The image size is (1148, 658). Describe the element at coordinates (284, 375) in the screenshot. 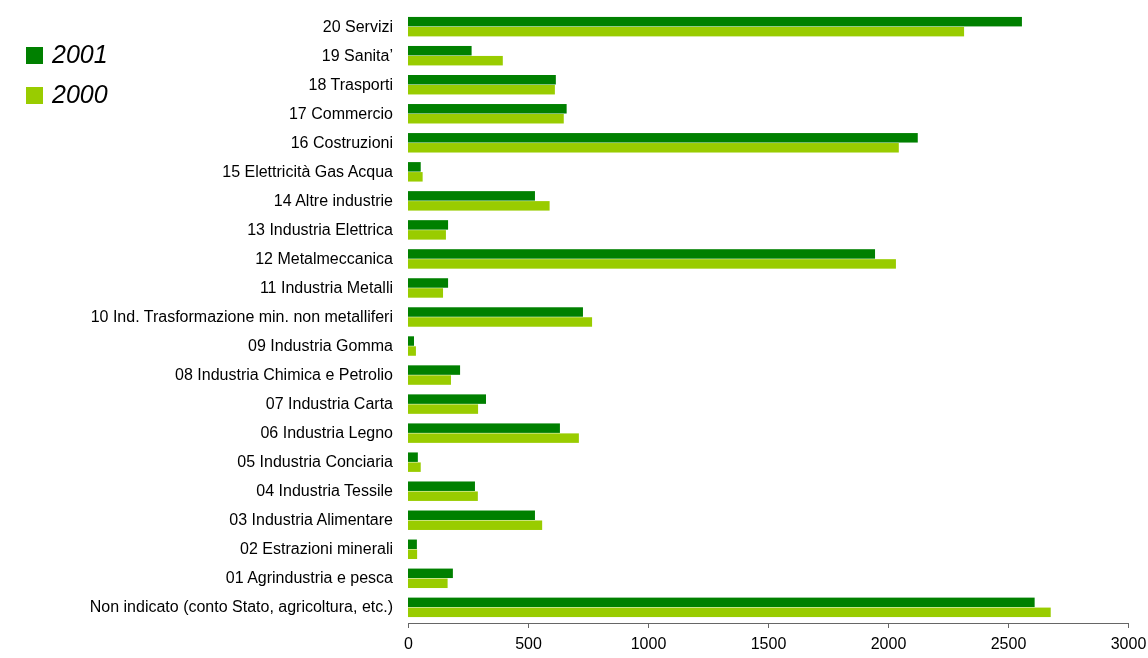

I see `y-tick-label: 08 Industria Chimica e Petrolio` at that location.